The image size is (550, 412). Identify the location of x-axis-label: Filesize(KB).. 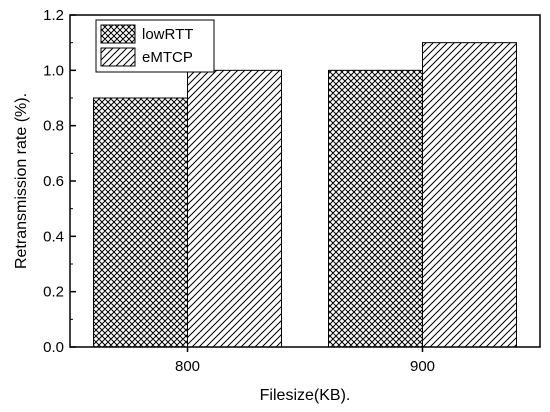
(305, 395).